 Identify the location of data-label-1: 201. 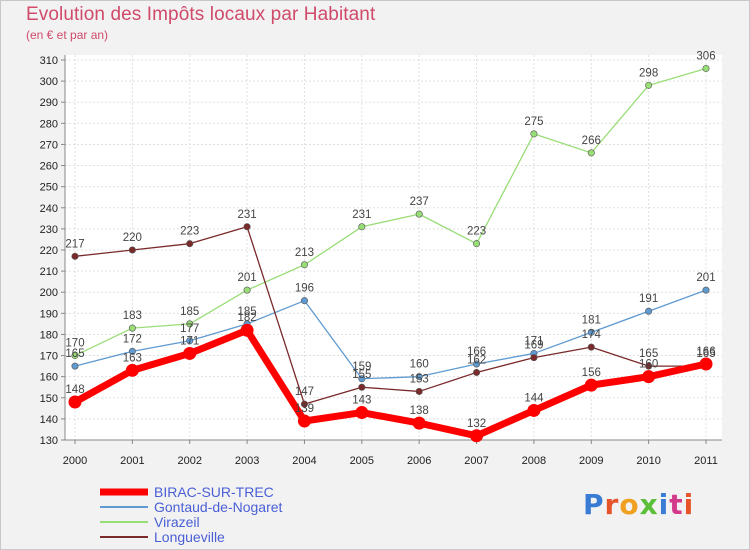
(705, 278).